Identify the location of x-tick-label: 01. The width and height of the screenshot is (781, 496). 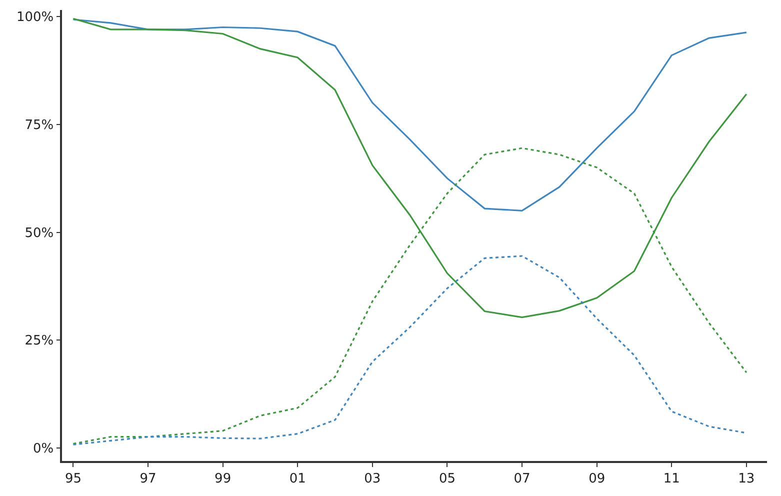
(297, 478).